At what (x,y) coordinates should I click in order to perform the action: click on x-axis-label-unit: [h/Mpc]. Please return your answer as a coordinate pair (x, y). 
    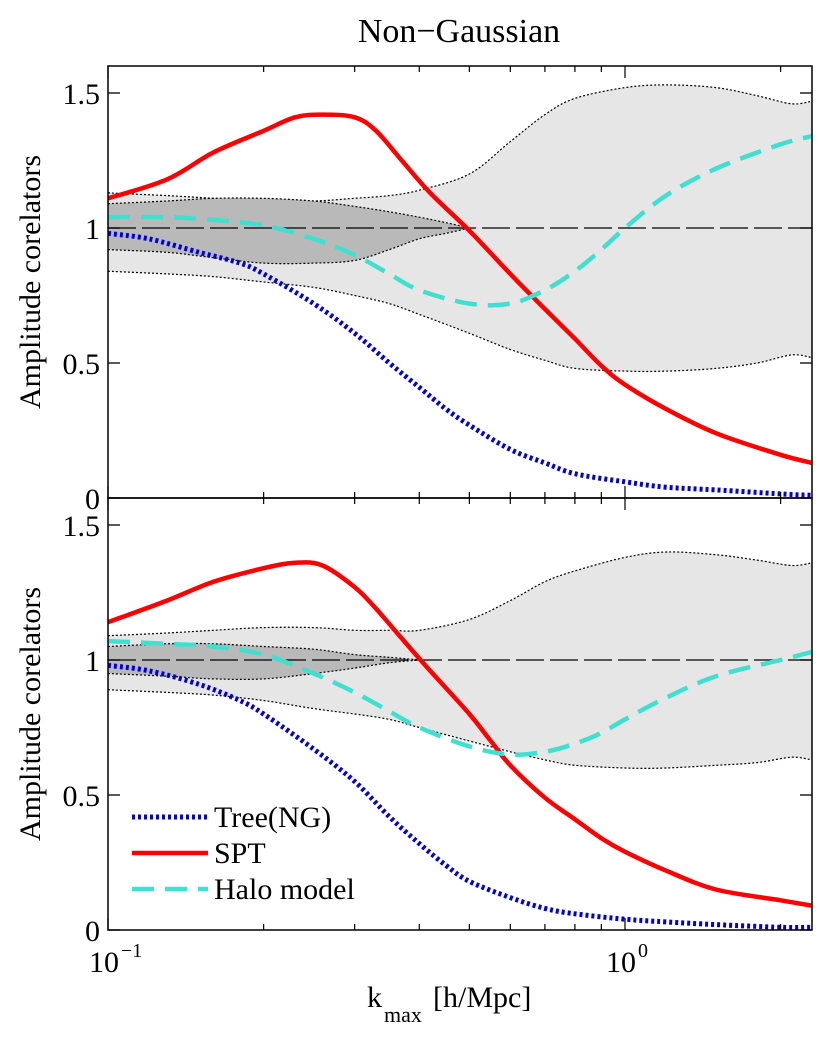
    Looking at the image, I should click on (482, 997).